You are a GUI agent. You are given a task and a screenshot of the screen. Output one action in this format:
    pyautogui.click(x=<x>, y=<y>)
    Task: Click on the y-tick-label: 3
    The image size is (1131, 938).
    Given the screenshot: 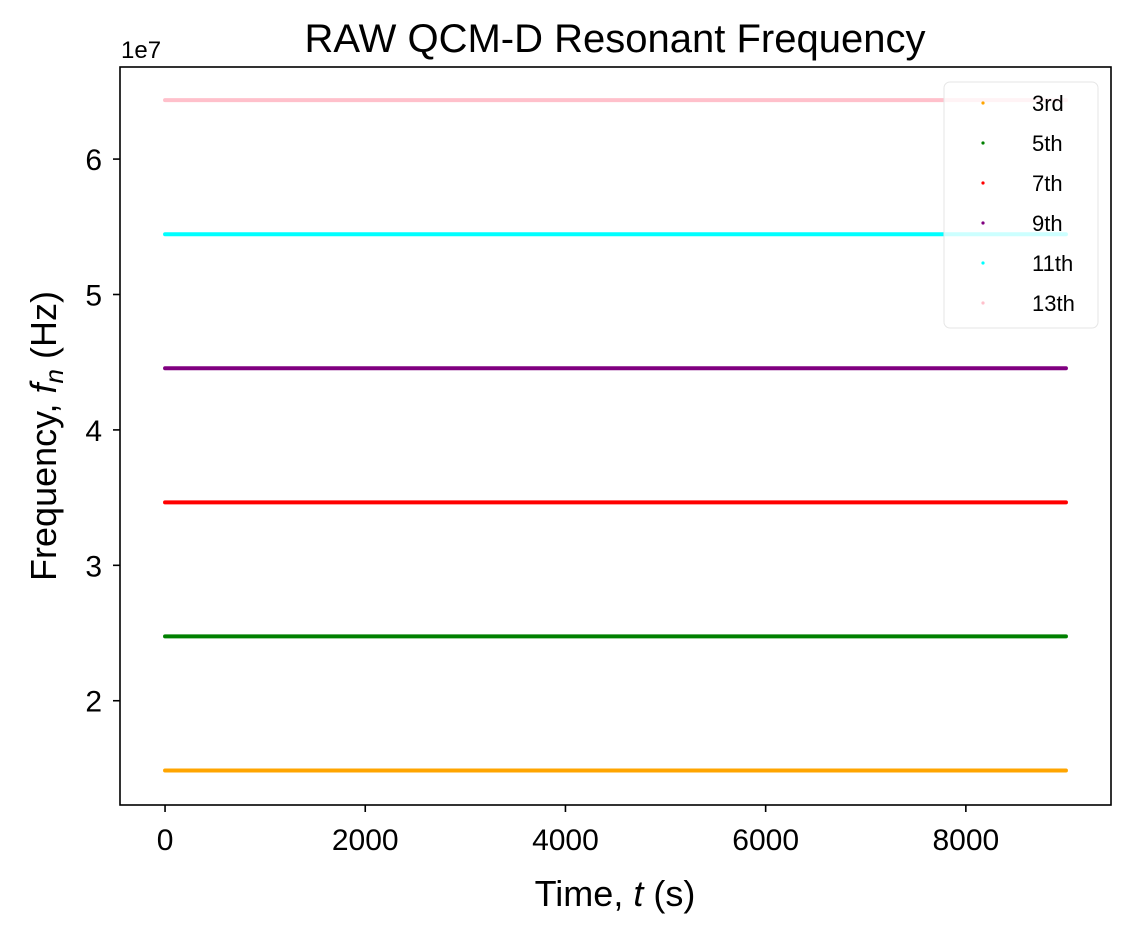 What is the action you would take?
    pyautogui.click(x=93, y=566)
    